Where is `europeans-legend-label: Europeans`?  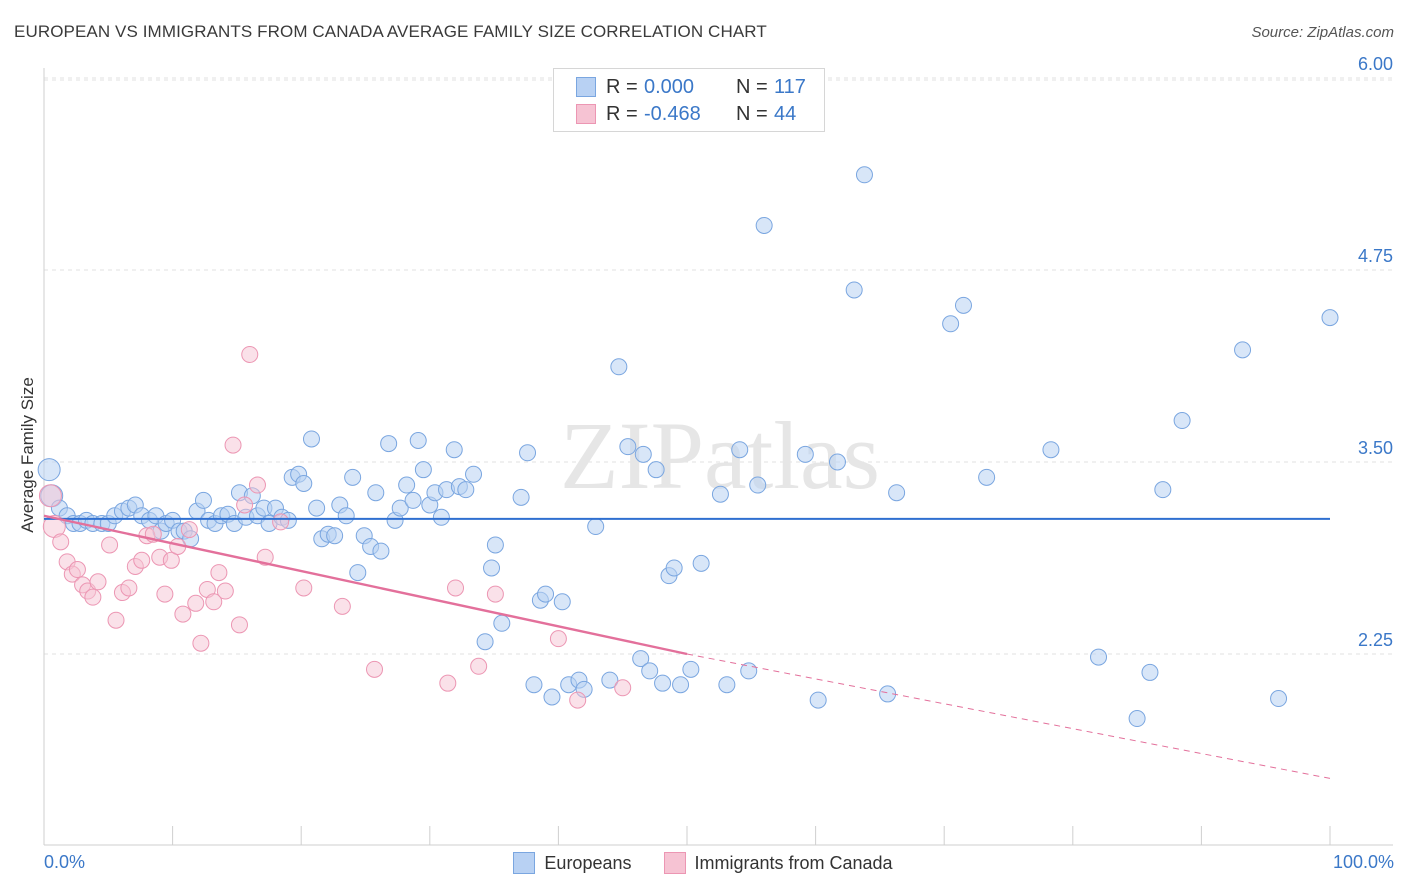
europeans-legend-label: Europeans is located at coordinates (588, 862).